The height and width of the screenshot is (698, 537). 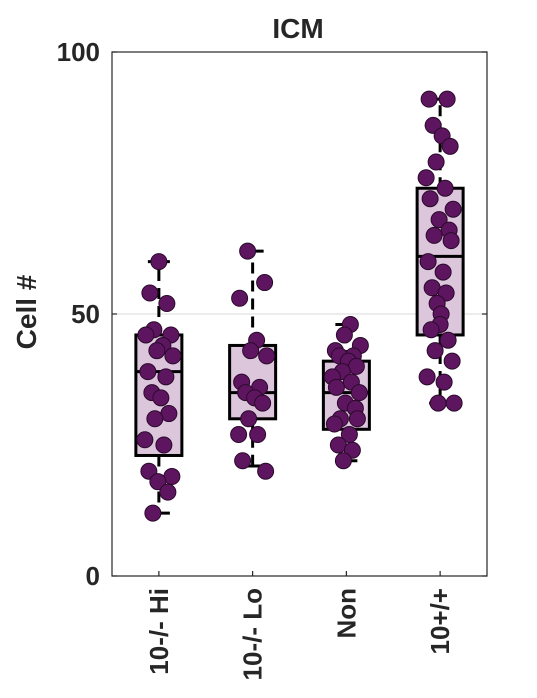 I want to click on x-tick-label: Non, so click(x=346, y=613).